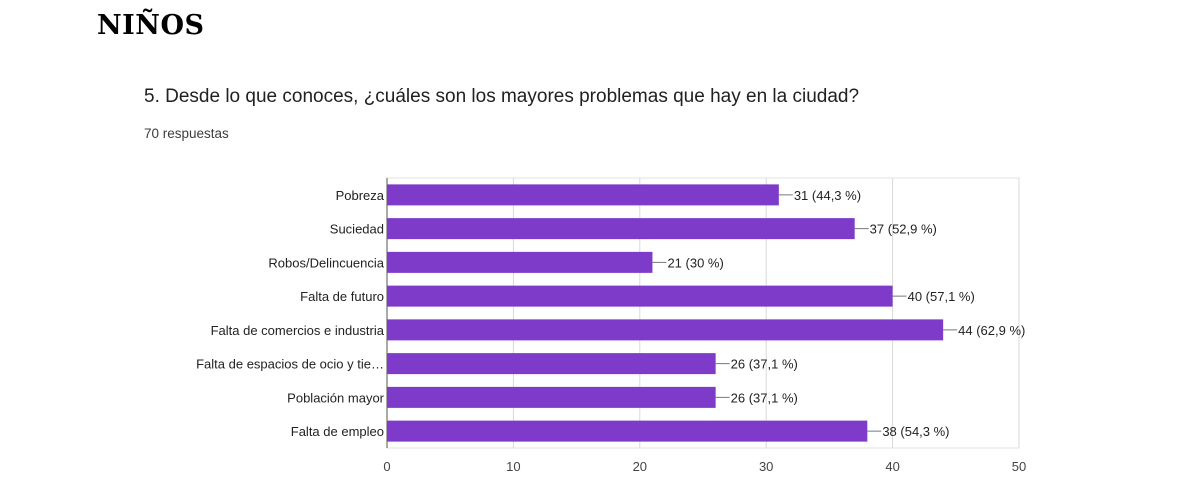  Describe the element at coordinates (766, 466) in the screenshot. I see `x-tick-label: 30` at that location.